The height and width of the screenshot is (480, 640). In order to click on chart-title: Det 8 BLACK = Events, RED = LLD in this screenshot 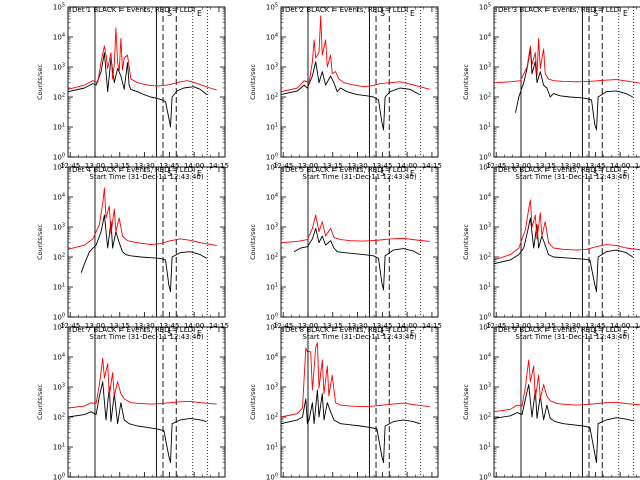, I will do `click(345, 330)`.